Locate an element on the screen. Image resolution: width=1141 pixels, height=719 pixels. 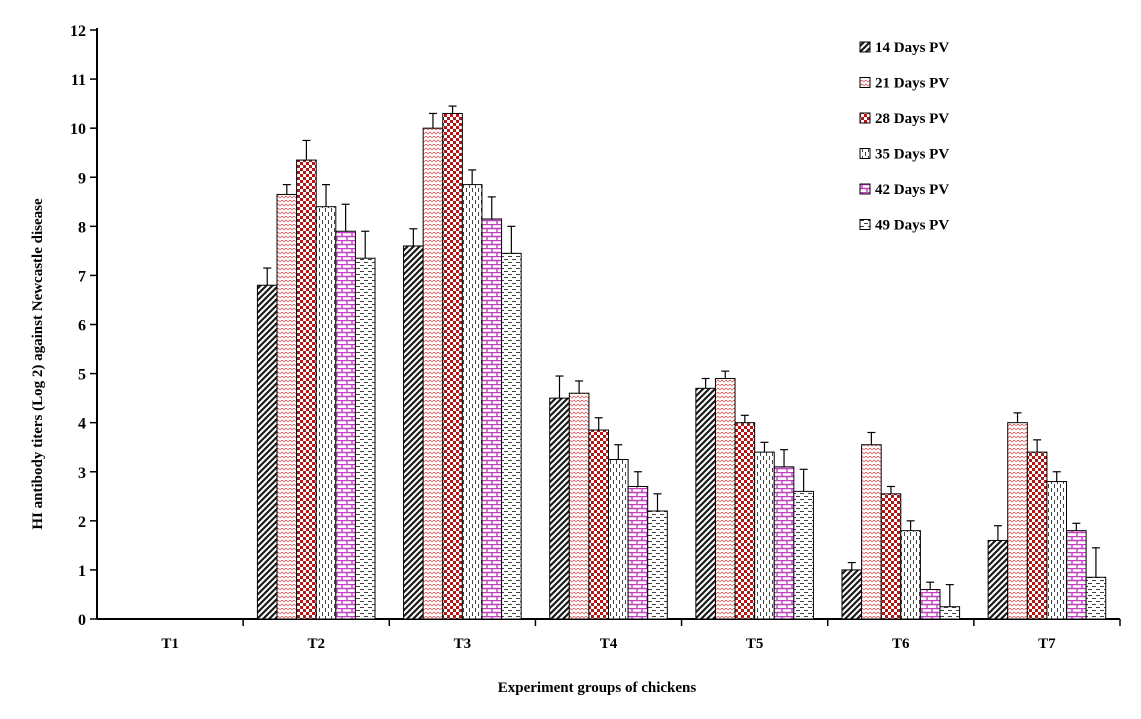
x-tick-label: T4 is located at coordinates (609, 644).